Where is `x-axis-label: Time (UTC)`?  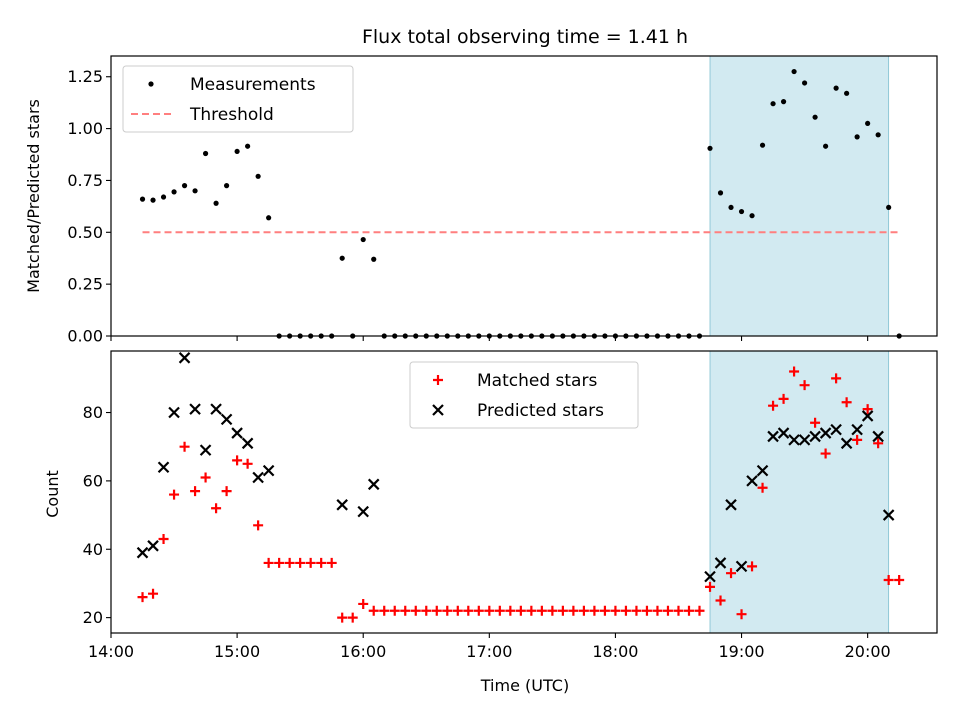
x-axis-label: Time (UTC) is located at coordinates (524, 685).